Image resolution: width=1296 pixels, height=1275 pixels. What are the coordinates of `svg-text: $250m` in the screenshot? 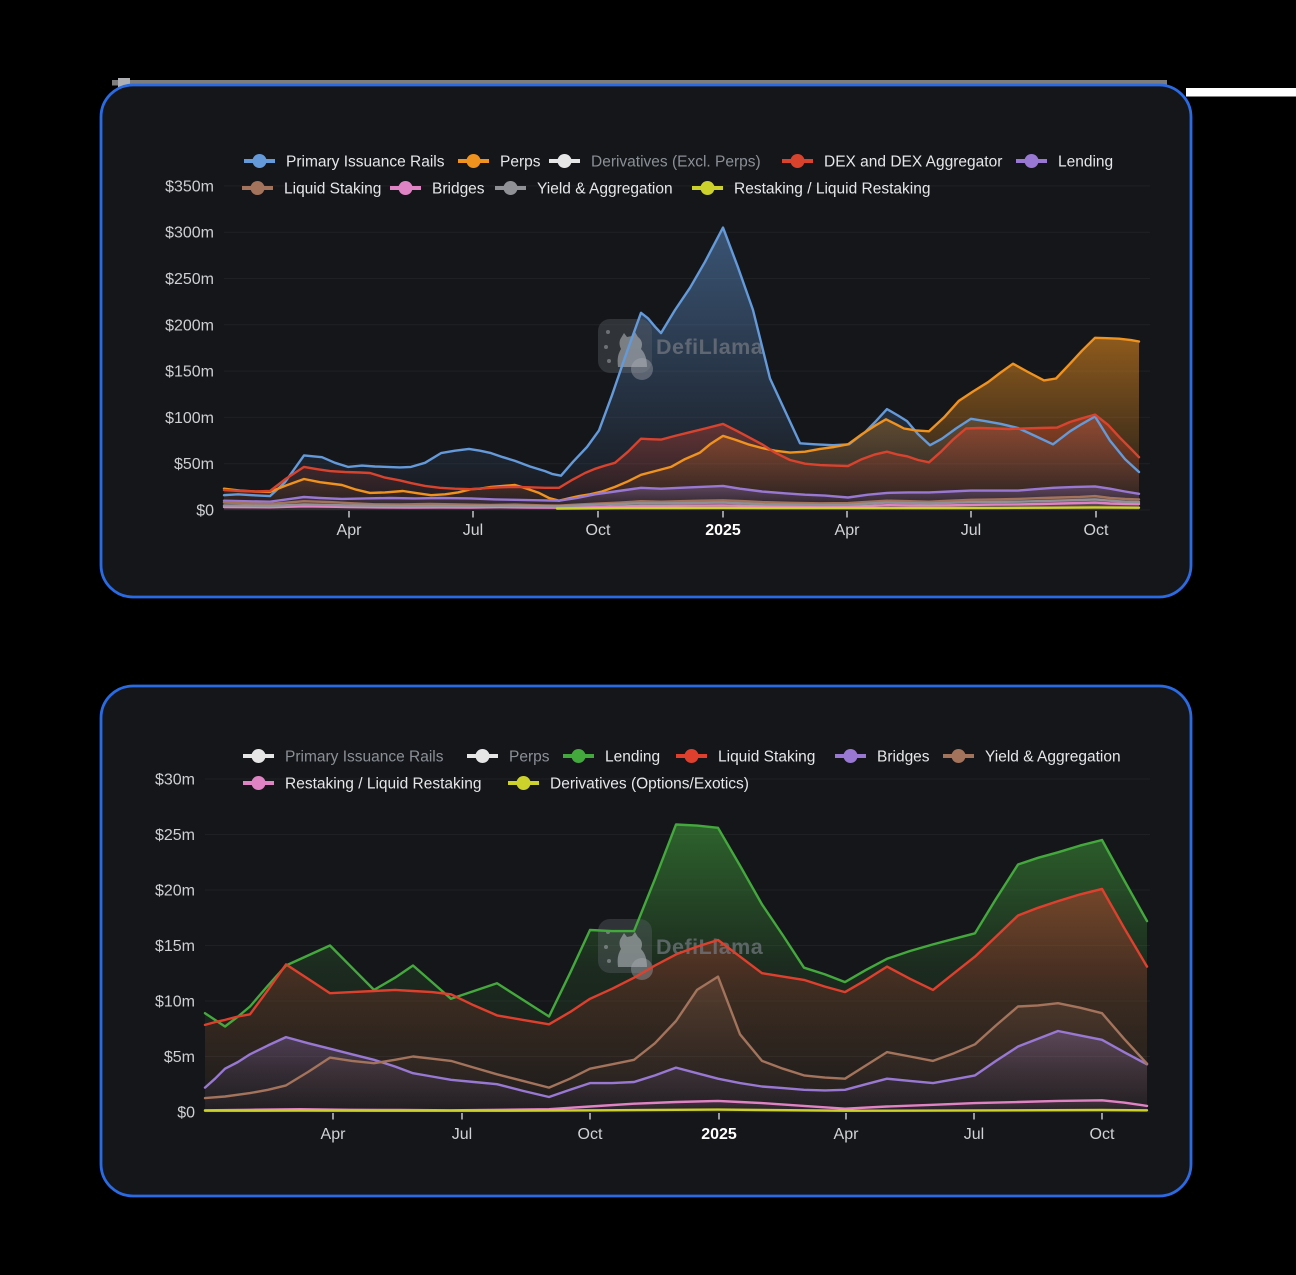 It's located at (189, 279).